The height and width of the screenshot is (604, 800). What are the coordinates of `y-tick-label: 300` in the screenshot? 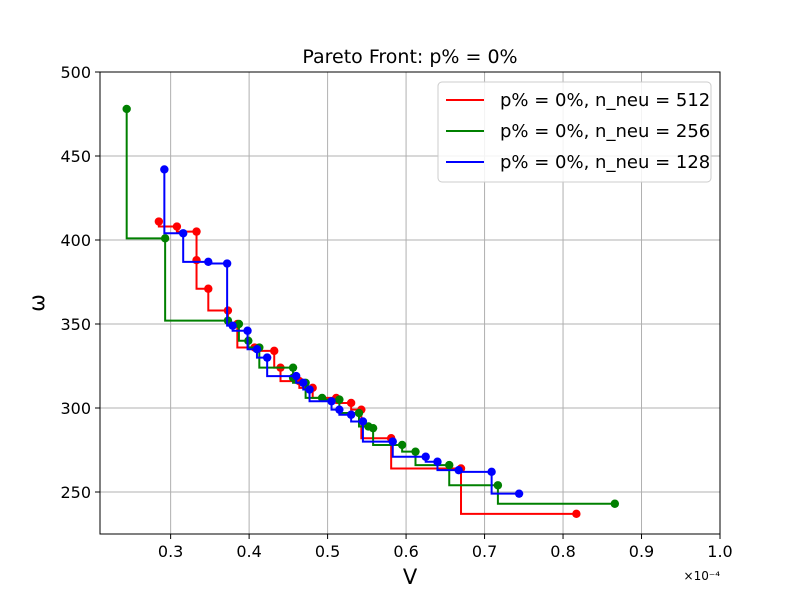 It's located at (75, 408).